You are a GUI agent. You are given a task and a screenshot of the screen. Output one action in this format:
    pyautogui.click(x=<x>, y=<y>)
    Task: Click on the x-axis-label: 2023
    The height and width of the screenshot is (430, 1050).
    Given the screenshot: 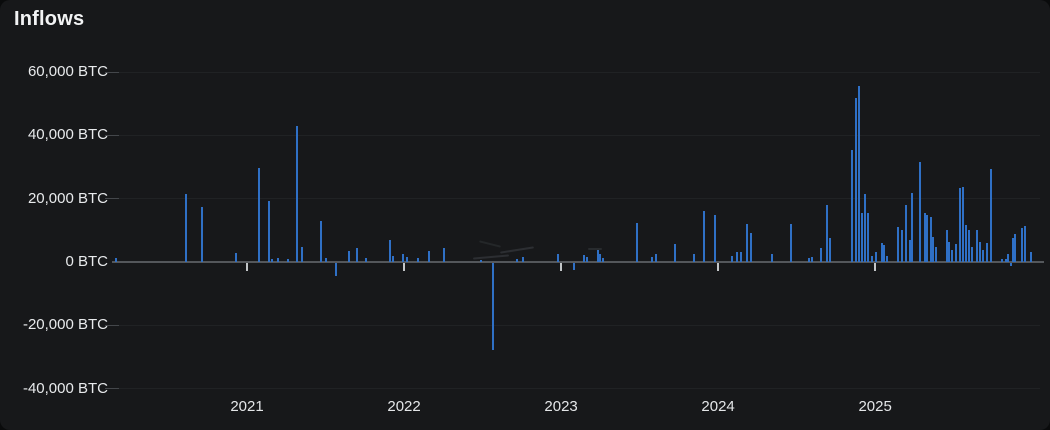 What is the action you would take?
    pyautogui.click(x=561, y=406)
    